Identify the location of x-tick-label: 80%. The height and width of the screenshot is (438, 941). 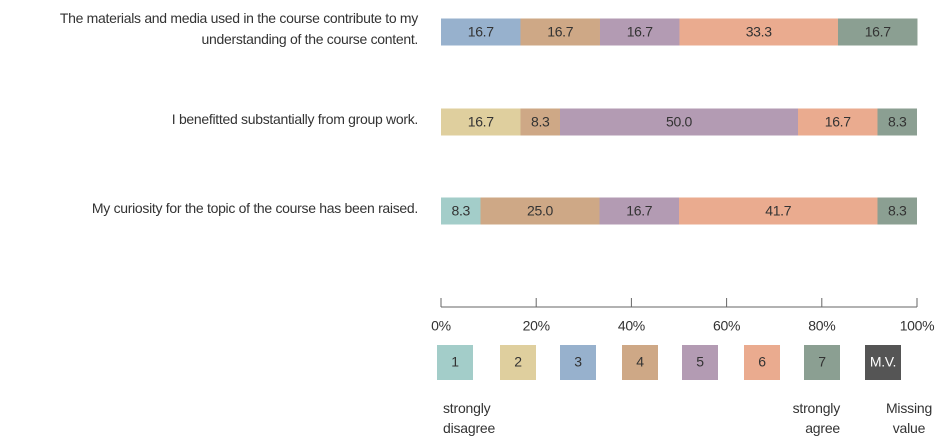
(821, 326).